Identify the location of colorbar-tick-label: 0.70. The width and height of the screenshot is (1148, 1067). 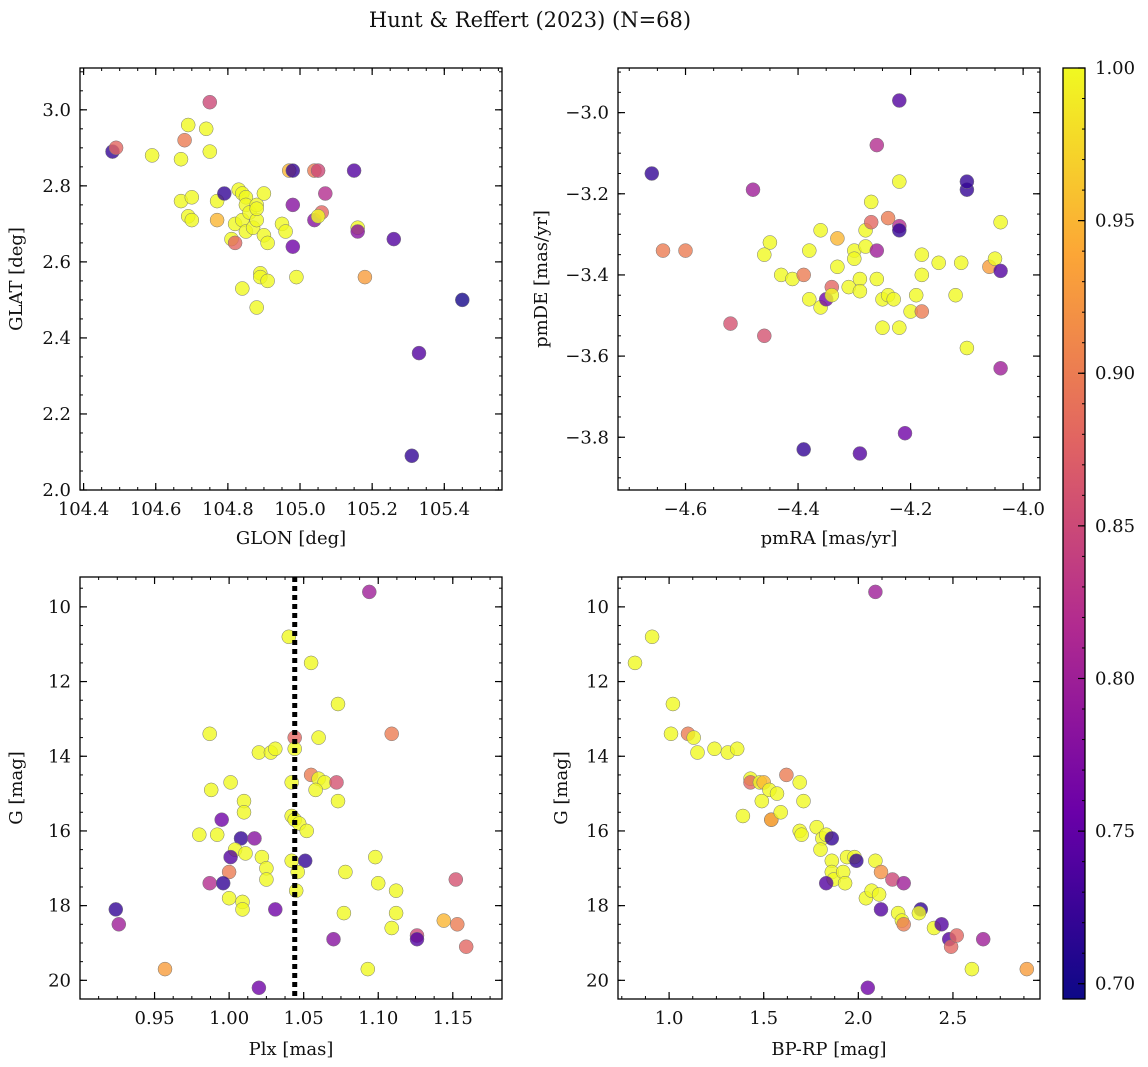
(1115, 984).